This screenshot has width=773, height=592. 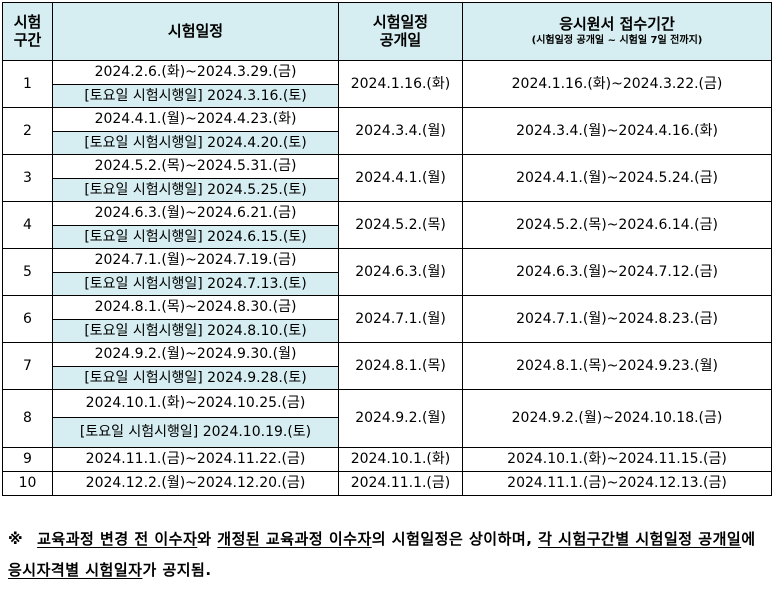 I want to click on row-saturday-exam-date: [토요일 시험시행일] 2024.8.10.(토), so click(x=195, y=331).